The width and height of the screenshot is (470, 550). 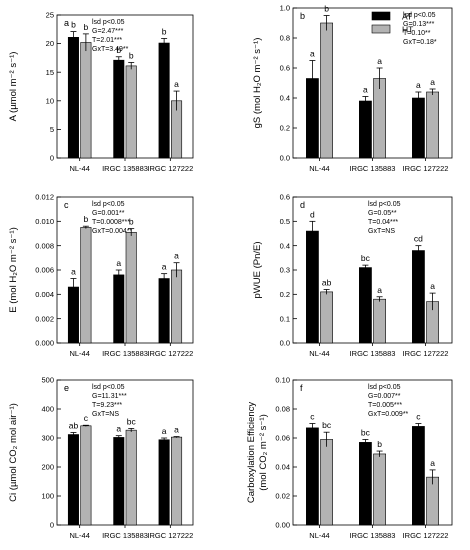 What do you see at coordinates (66, 388) in the screenshot?
I see `panel-letter: e` at bounding box center [66, 388].